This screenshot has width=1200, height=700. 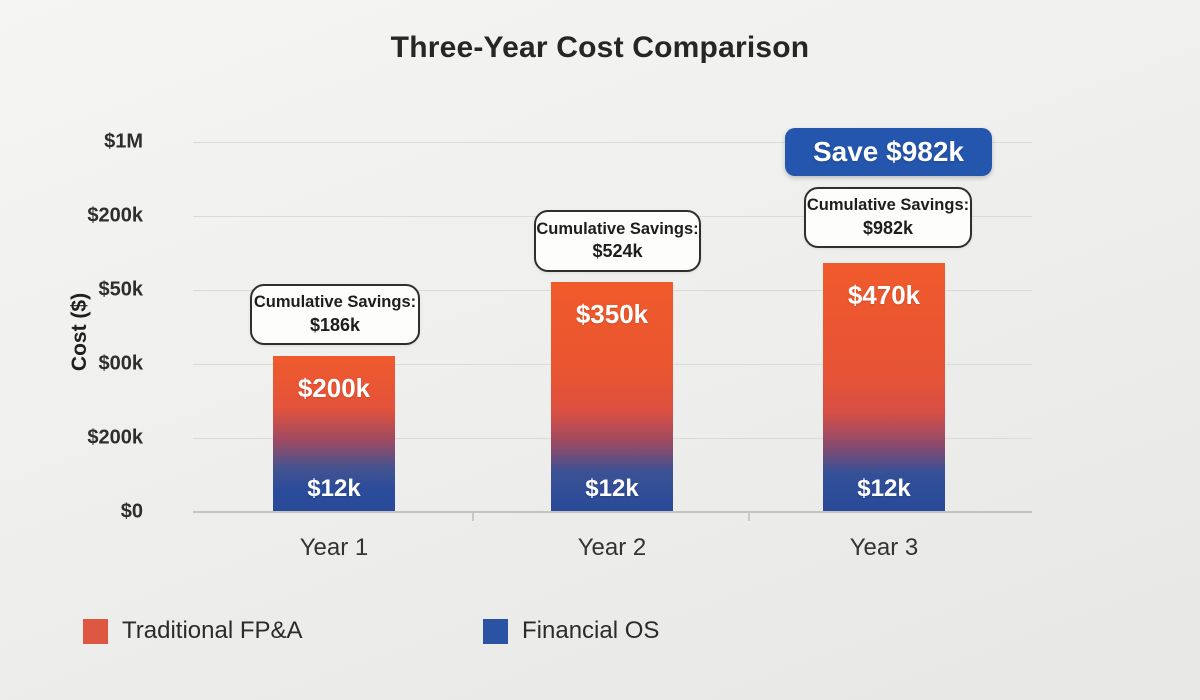 I want to click on legend-swatch-orange, so click(x=95, y=631).